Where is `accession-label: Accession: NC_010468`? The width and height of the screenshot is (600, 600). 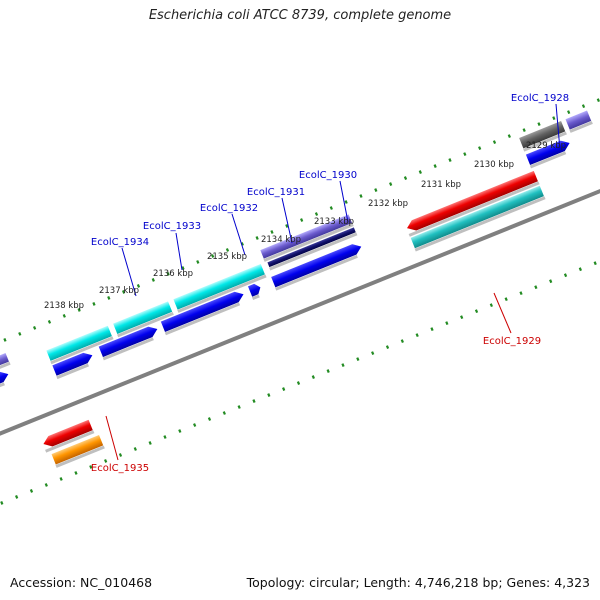 accession-label: Accession: NC_010468 is located at coordinates (81, 582).